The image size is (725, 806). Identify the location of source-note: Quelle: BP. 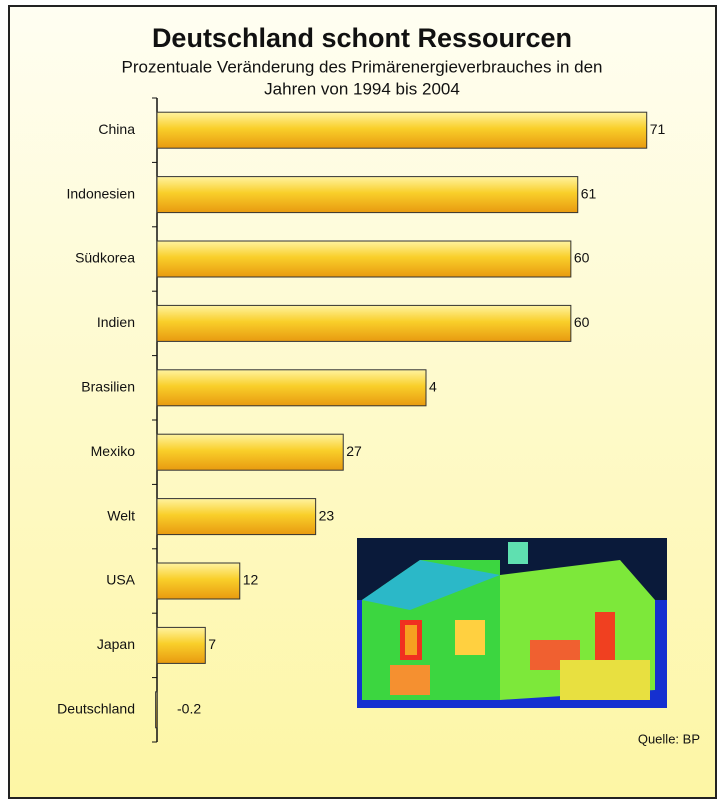
(669, 738).